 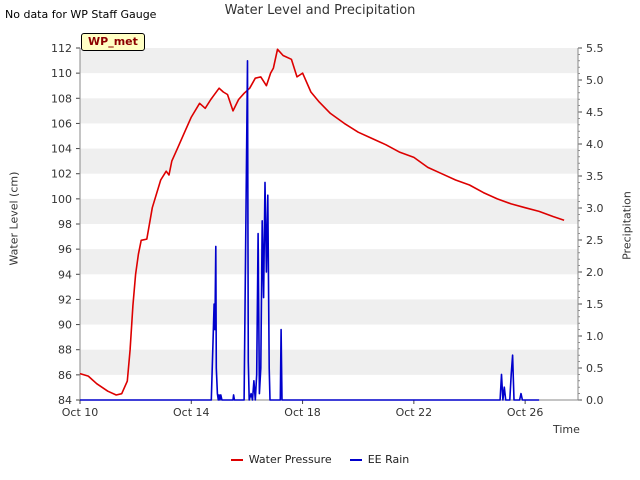 What do you see at coordinates (65, 400) in the screenshot?
I see `y-left-tick-label: 84` at bounding box center [65, 400].